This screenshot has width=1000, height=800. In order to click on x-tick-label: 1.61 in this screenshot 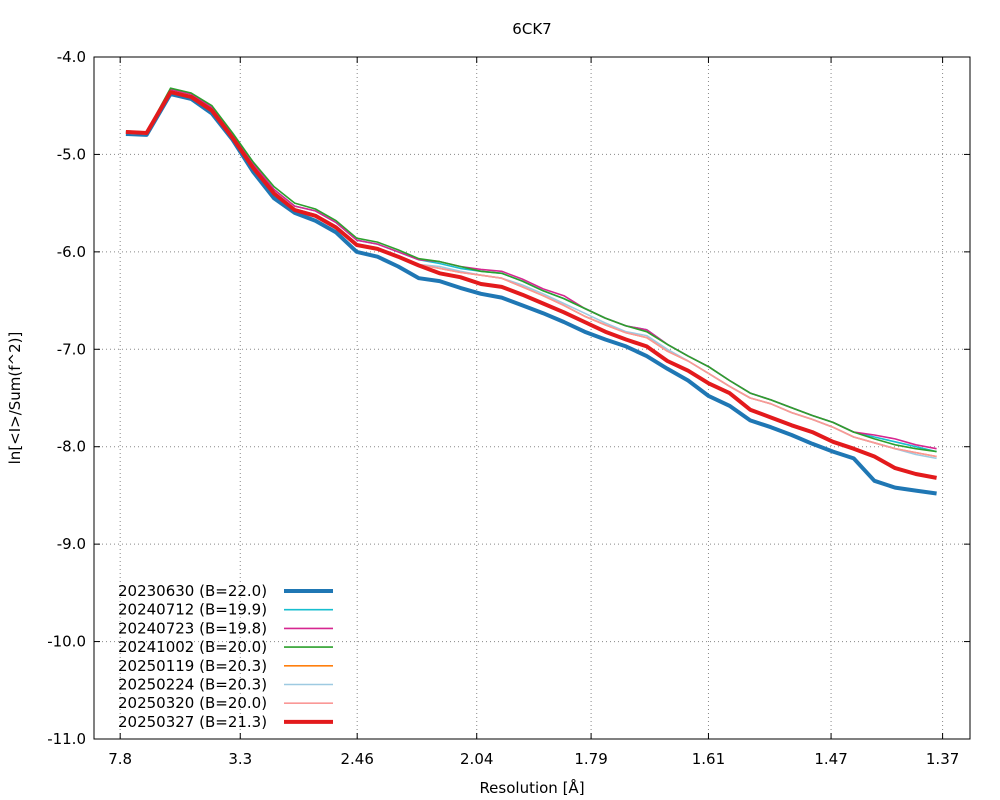, I will do `click(708, 759)`.